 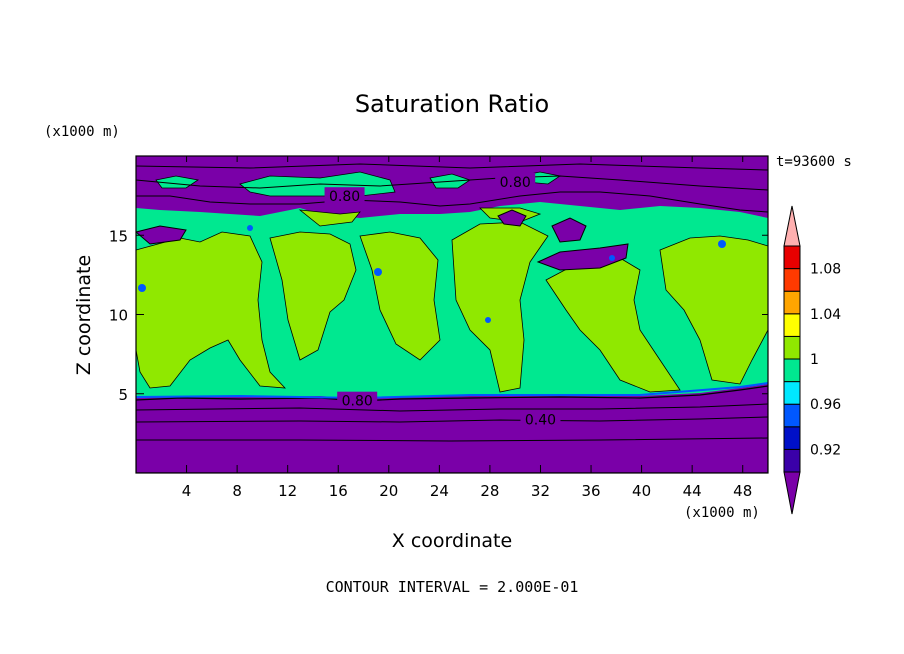 What do you see at coordinates (388, 491) in the screenshot?
I see `x-tick-label: 20` at bounding box center [388, 491].